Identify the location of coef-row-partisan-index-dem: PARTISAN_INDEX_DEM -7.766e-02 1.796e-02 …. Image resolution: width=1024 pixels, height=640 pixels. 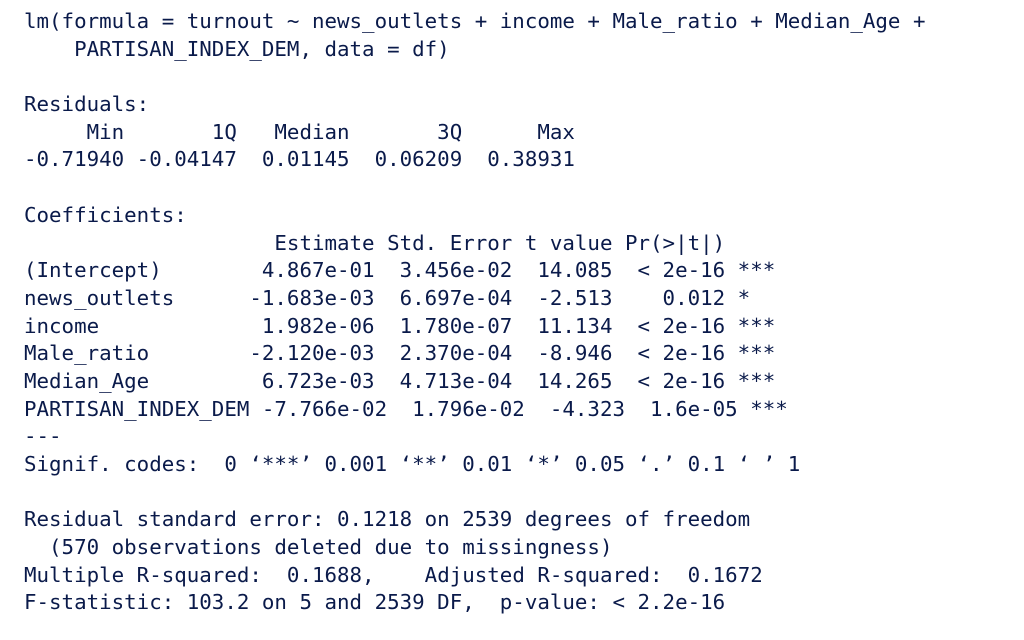
(406, 408).